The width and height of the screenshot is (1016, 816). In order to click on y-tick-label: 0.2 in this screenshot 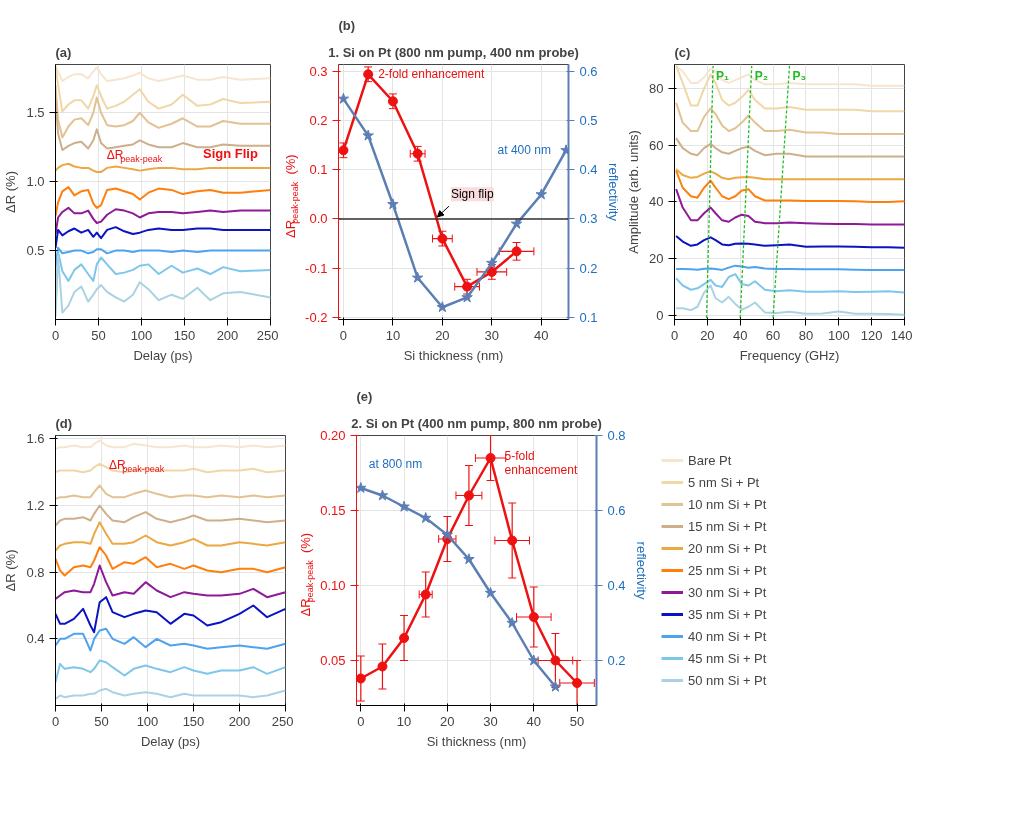, I will do `click(318, 121)`.